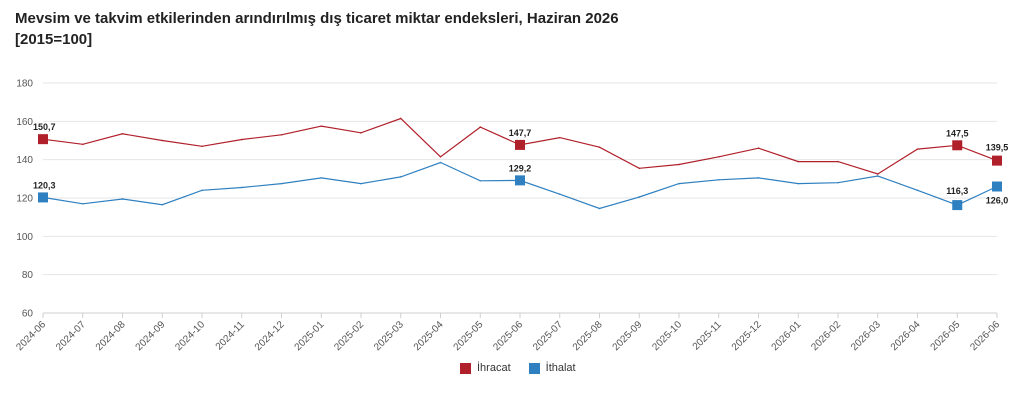  What do you see at coordinates (349, 336) in the screenshot?
I see `x-tick-label-2025-02: 2025-02` at bounding box center [349, 336].